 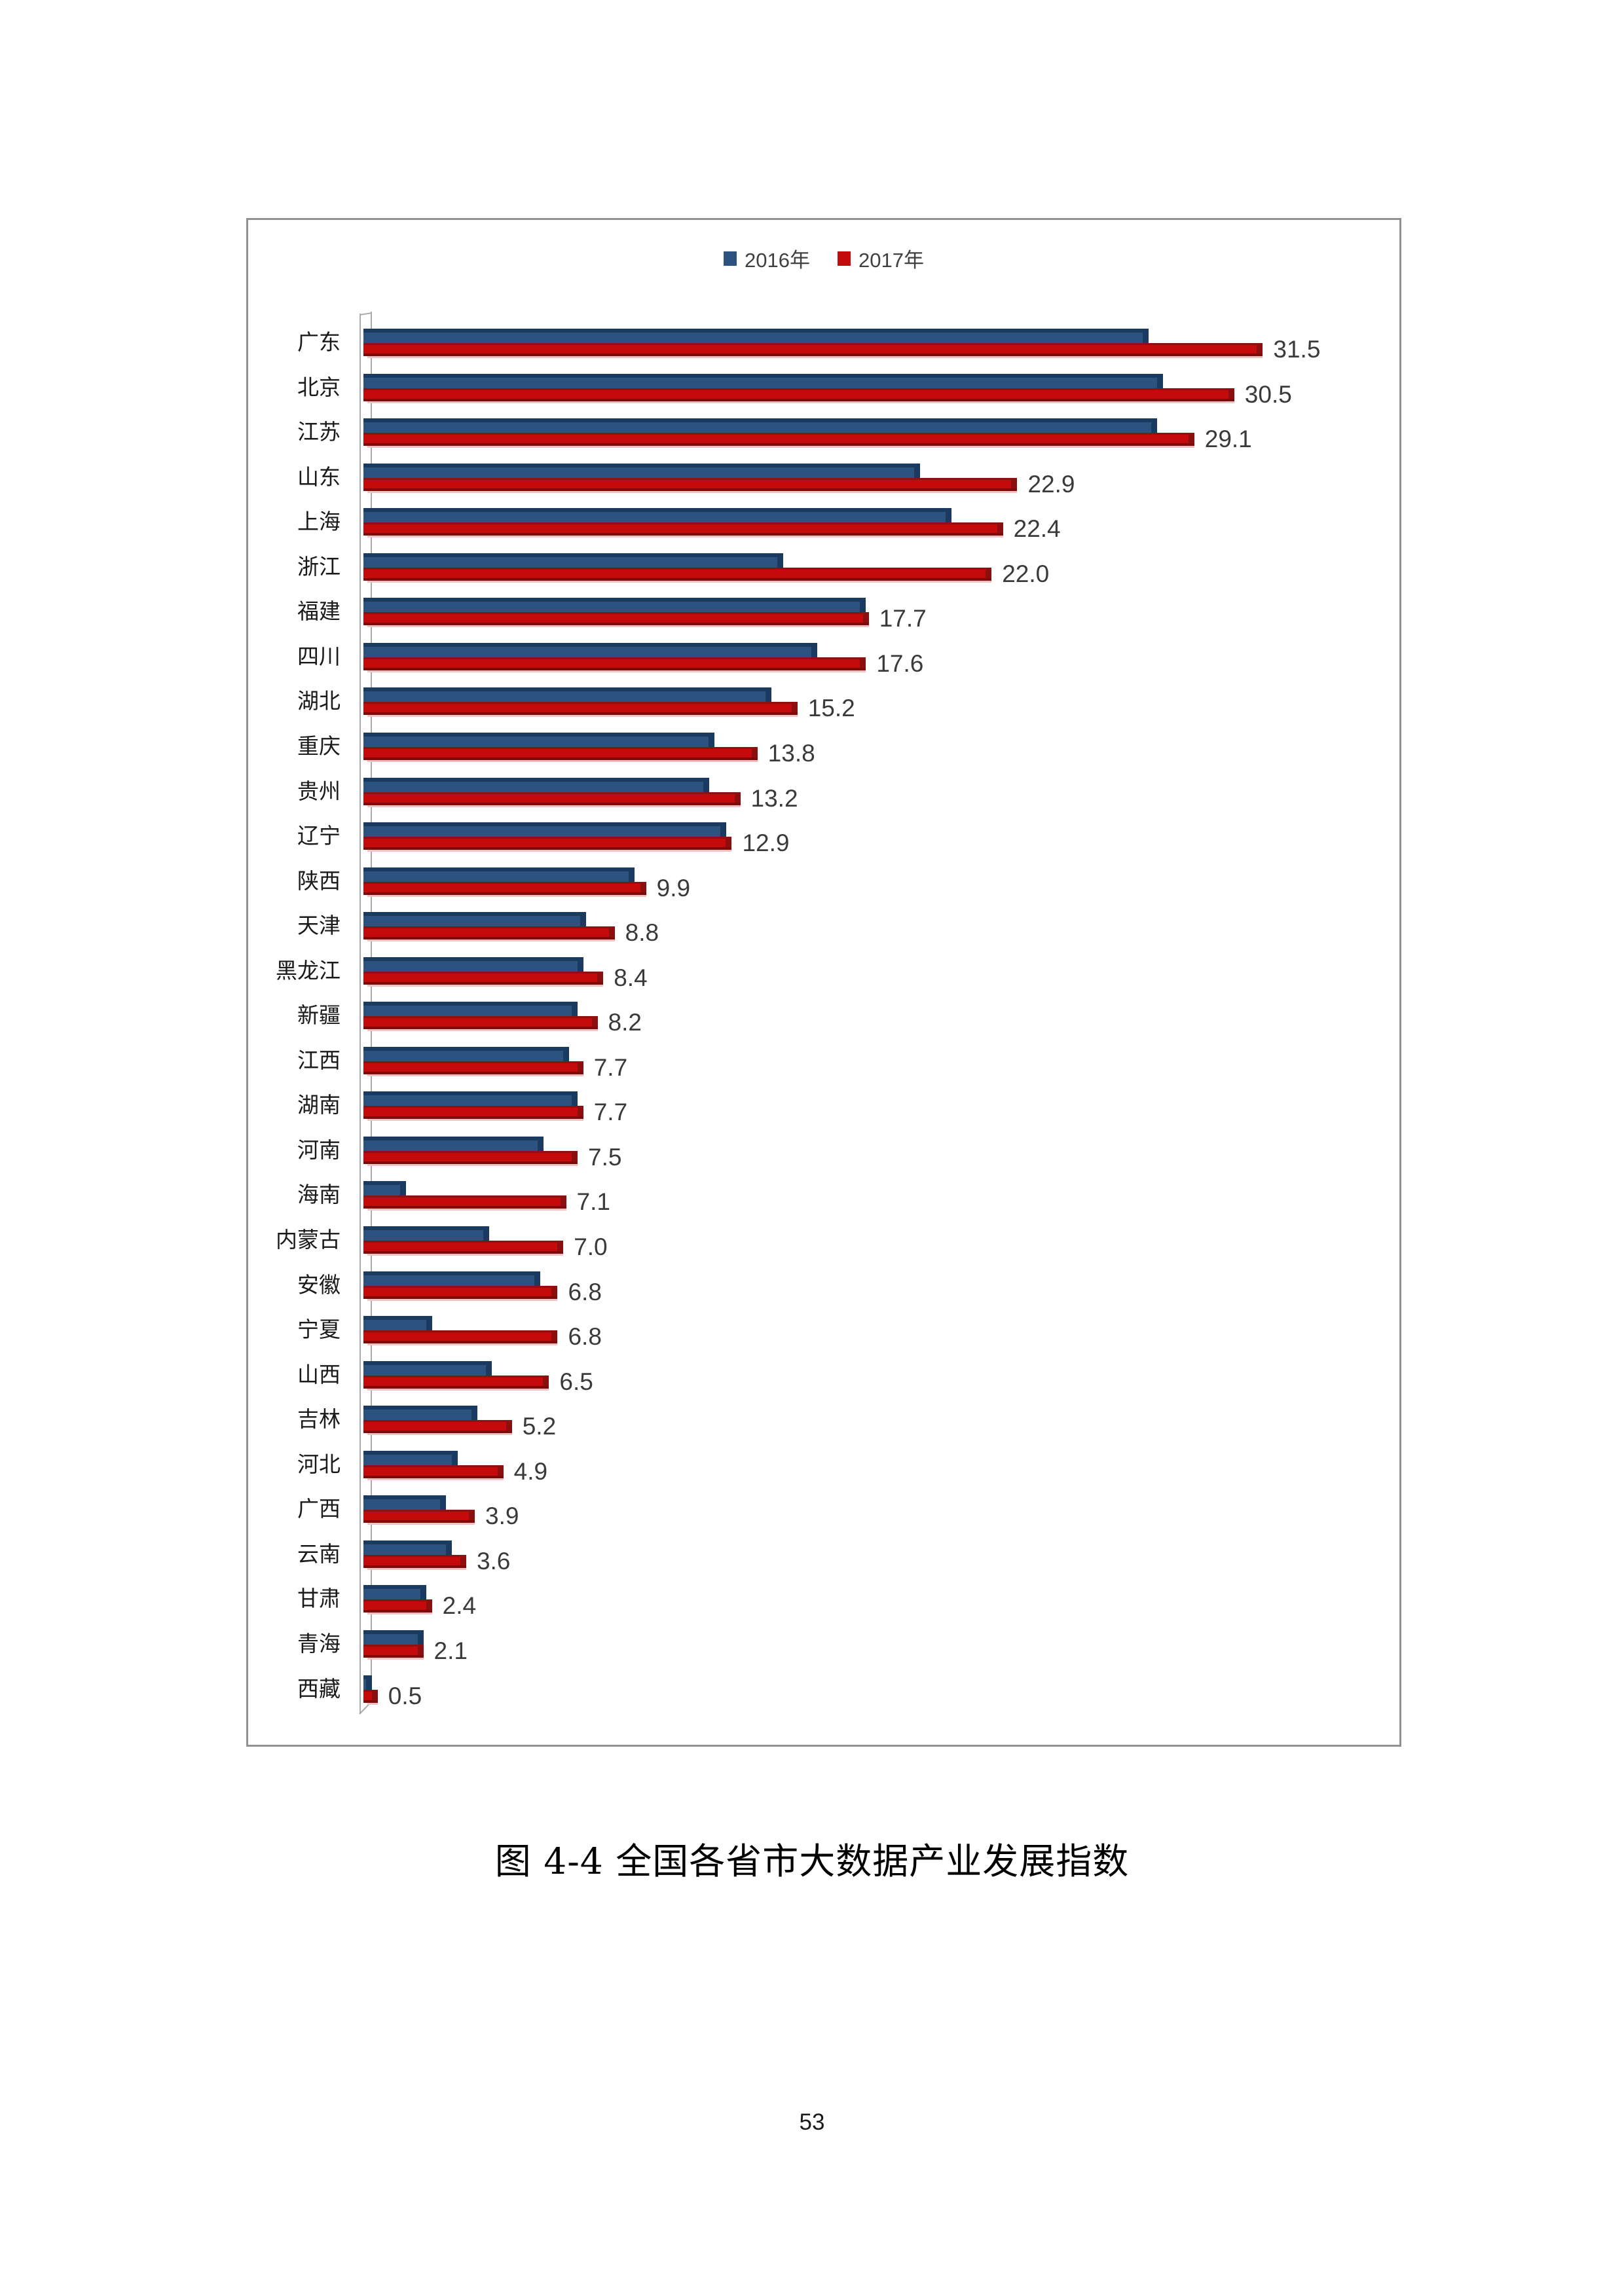 What do you see at coordinates (891, 260) in the screenshot?
I see `legend-label-2017: 2017年` at bounding box center [891, 260].